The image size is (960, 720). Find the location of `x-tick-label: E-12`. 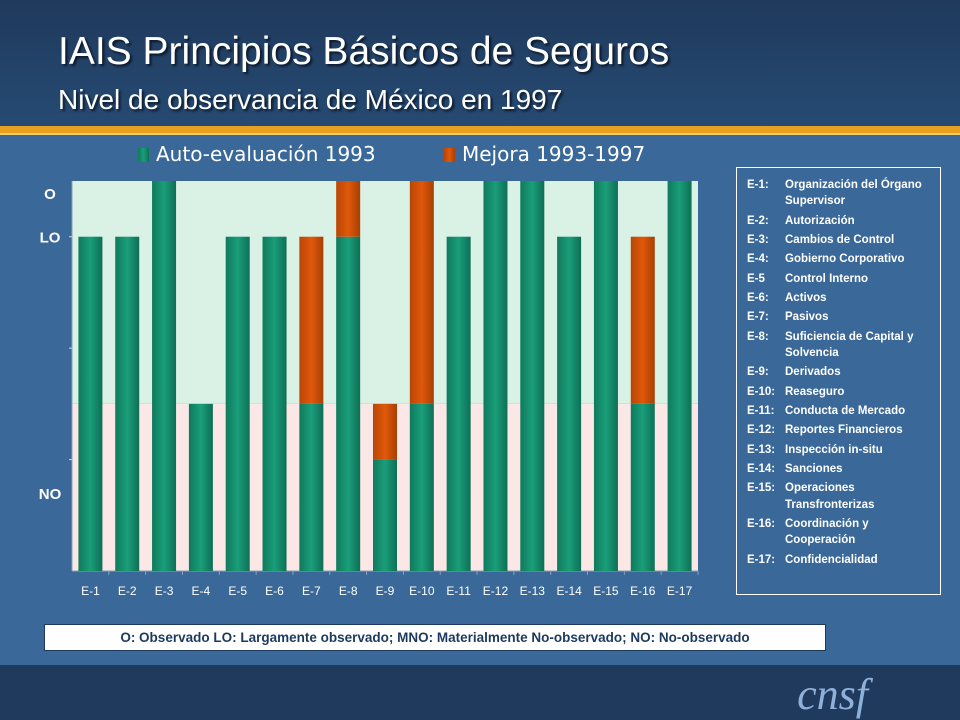

x-tick-label: E-12 is located at coordinates (496, 591).